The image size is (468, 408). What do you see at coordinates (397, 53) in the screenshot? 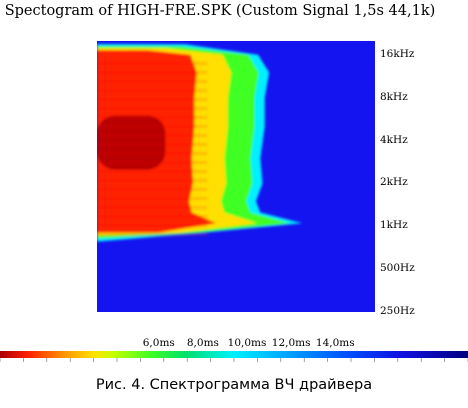
I see `y-tick-label: 16kHz` at bounding box center [397, 53].